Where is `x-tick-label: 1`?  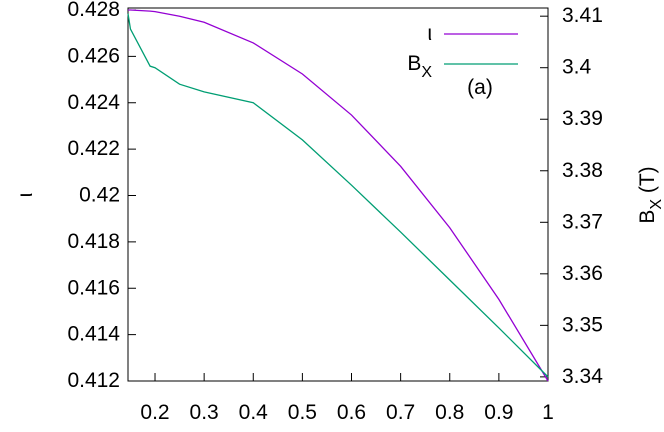 x-tick-label: 1 is located at coordinates (548, 412).